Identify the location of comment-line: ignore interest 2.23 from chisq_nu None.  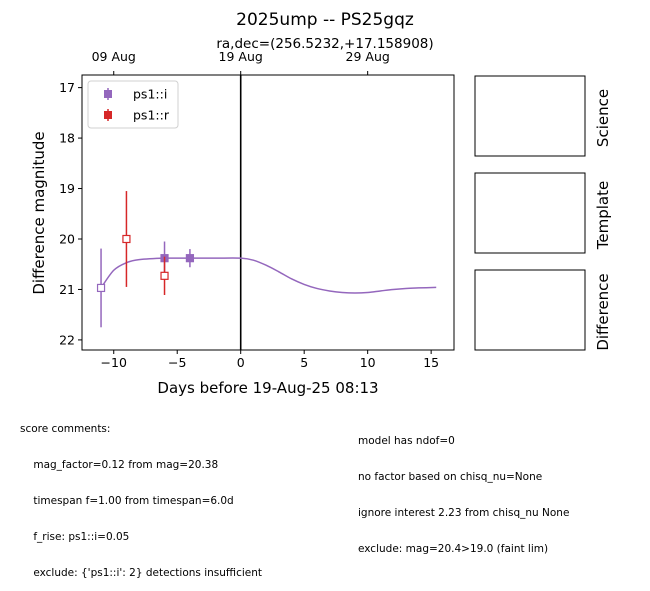
(464, 513).